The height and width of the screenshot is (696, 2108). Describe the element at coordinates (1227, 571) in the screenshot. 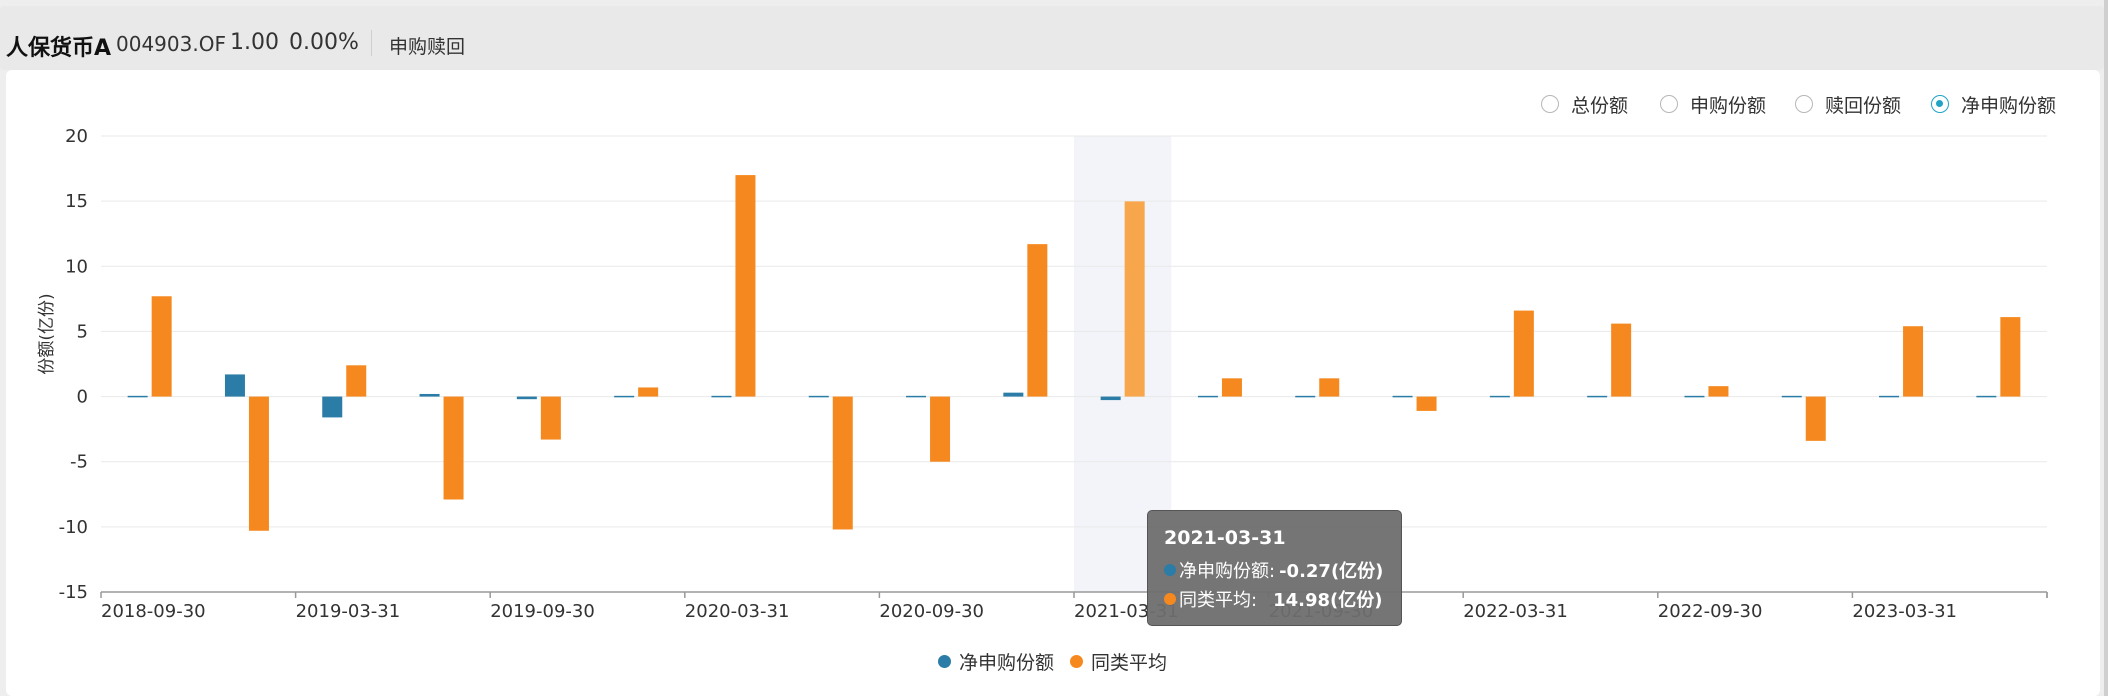

I see `tooltip-label: 净申购份额:` at that location.